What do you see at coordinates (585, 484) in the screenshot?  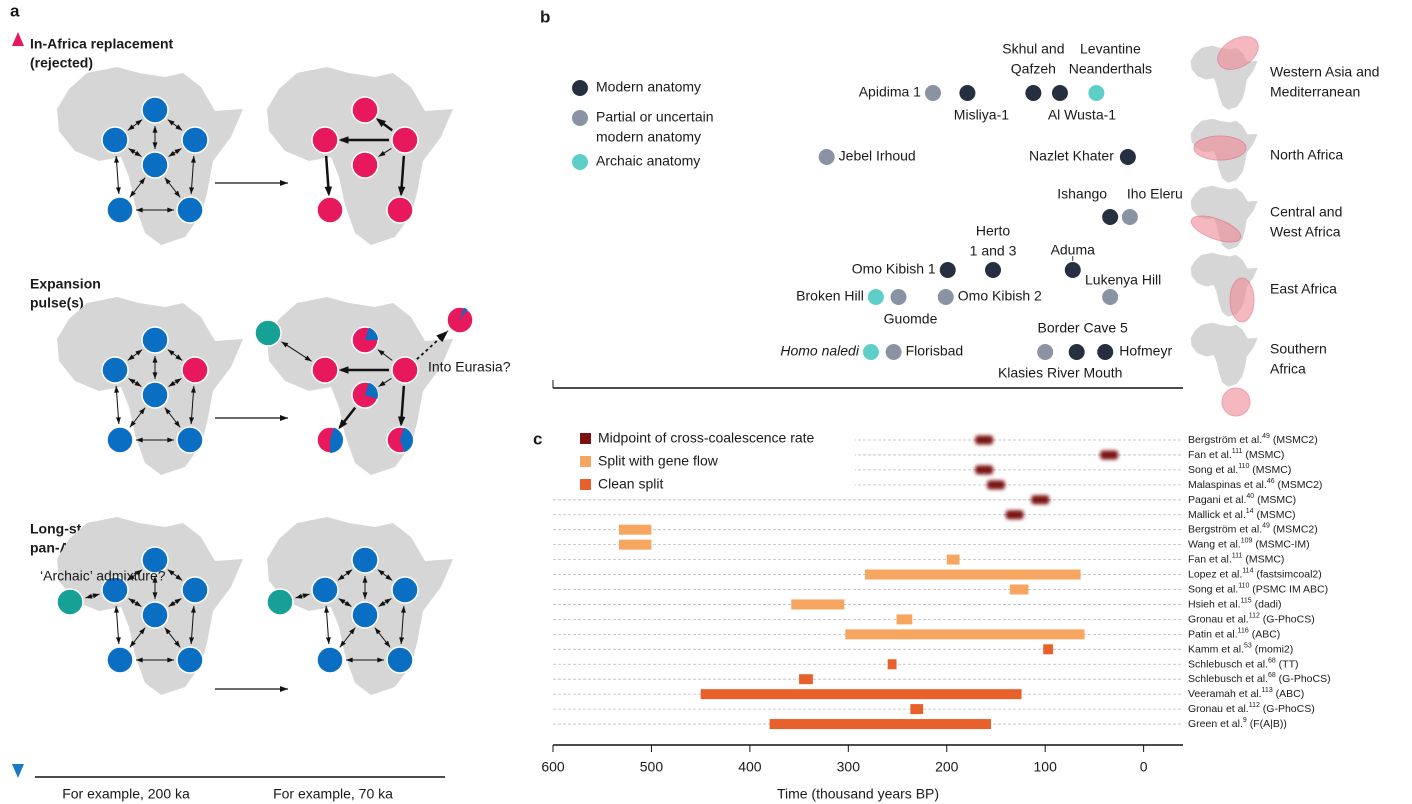 I see `legend-swatch` at bounding box center [585, 484].